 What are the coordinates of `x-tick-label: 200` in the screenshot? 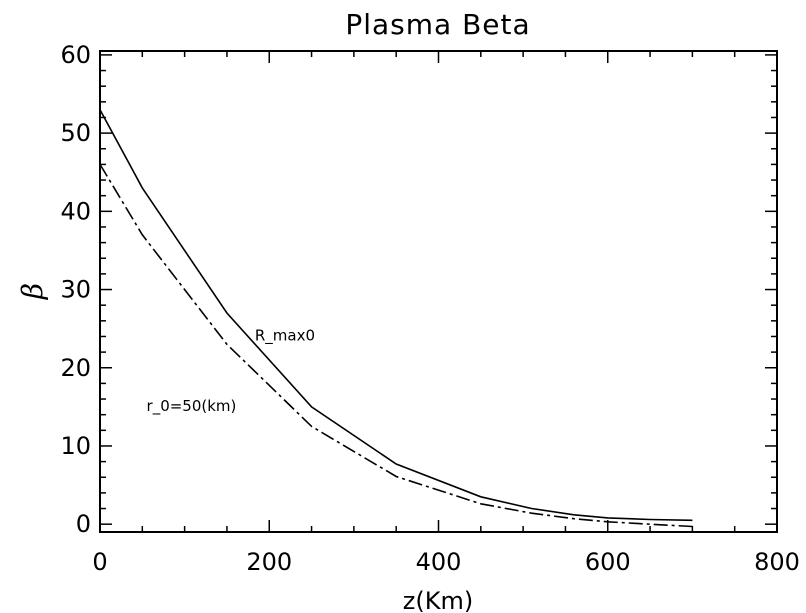 It's located at (269, 562).